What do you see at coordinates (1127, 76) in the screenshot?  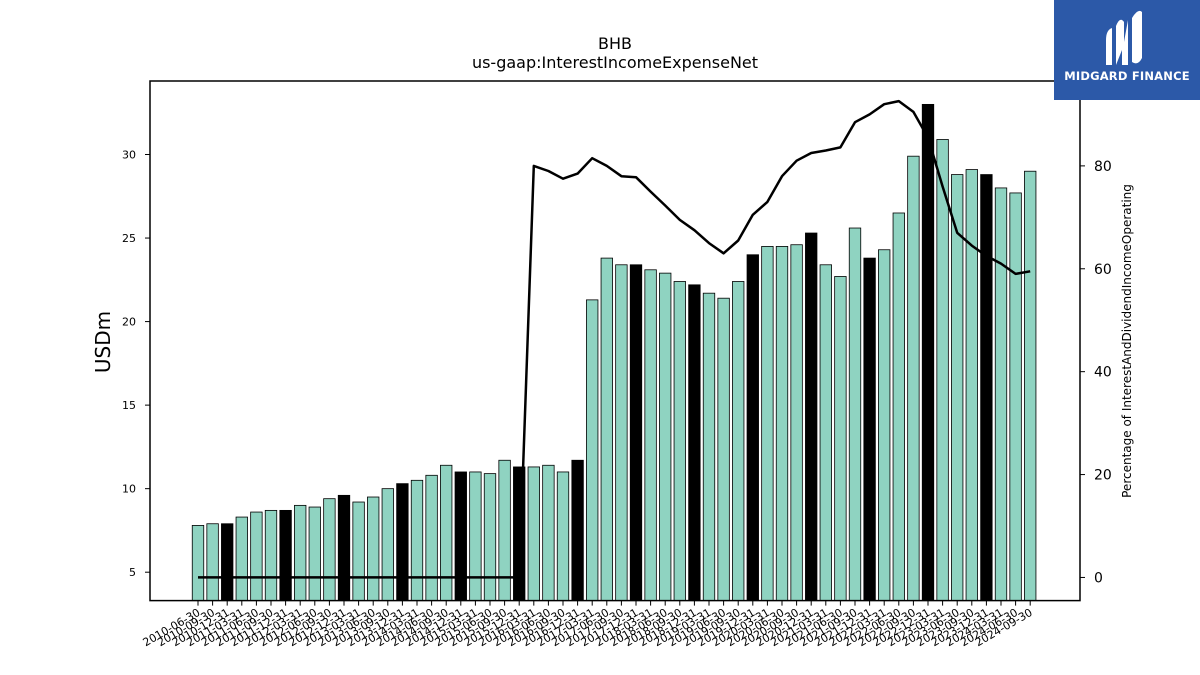 I see `logo-text: MIDGARD FINANCE` at bounding box center [1127, 76].